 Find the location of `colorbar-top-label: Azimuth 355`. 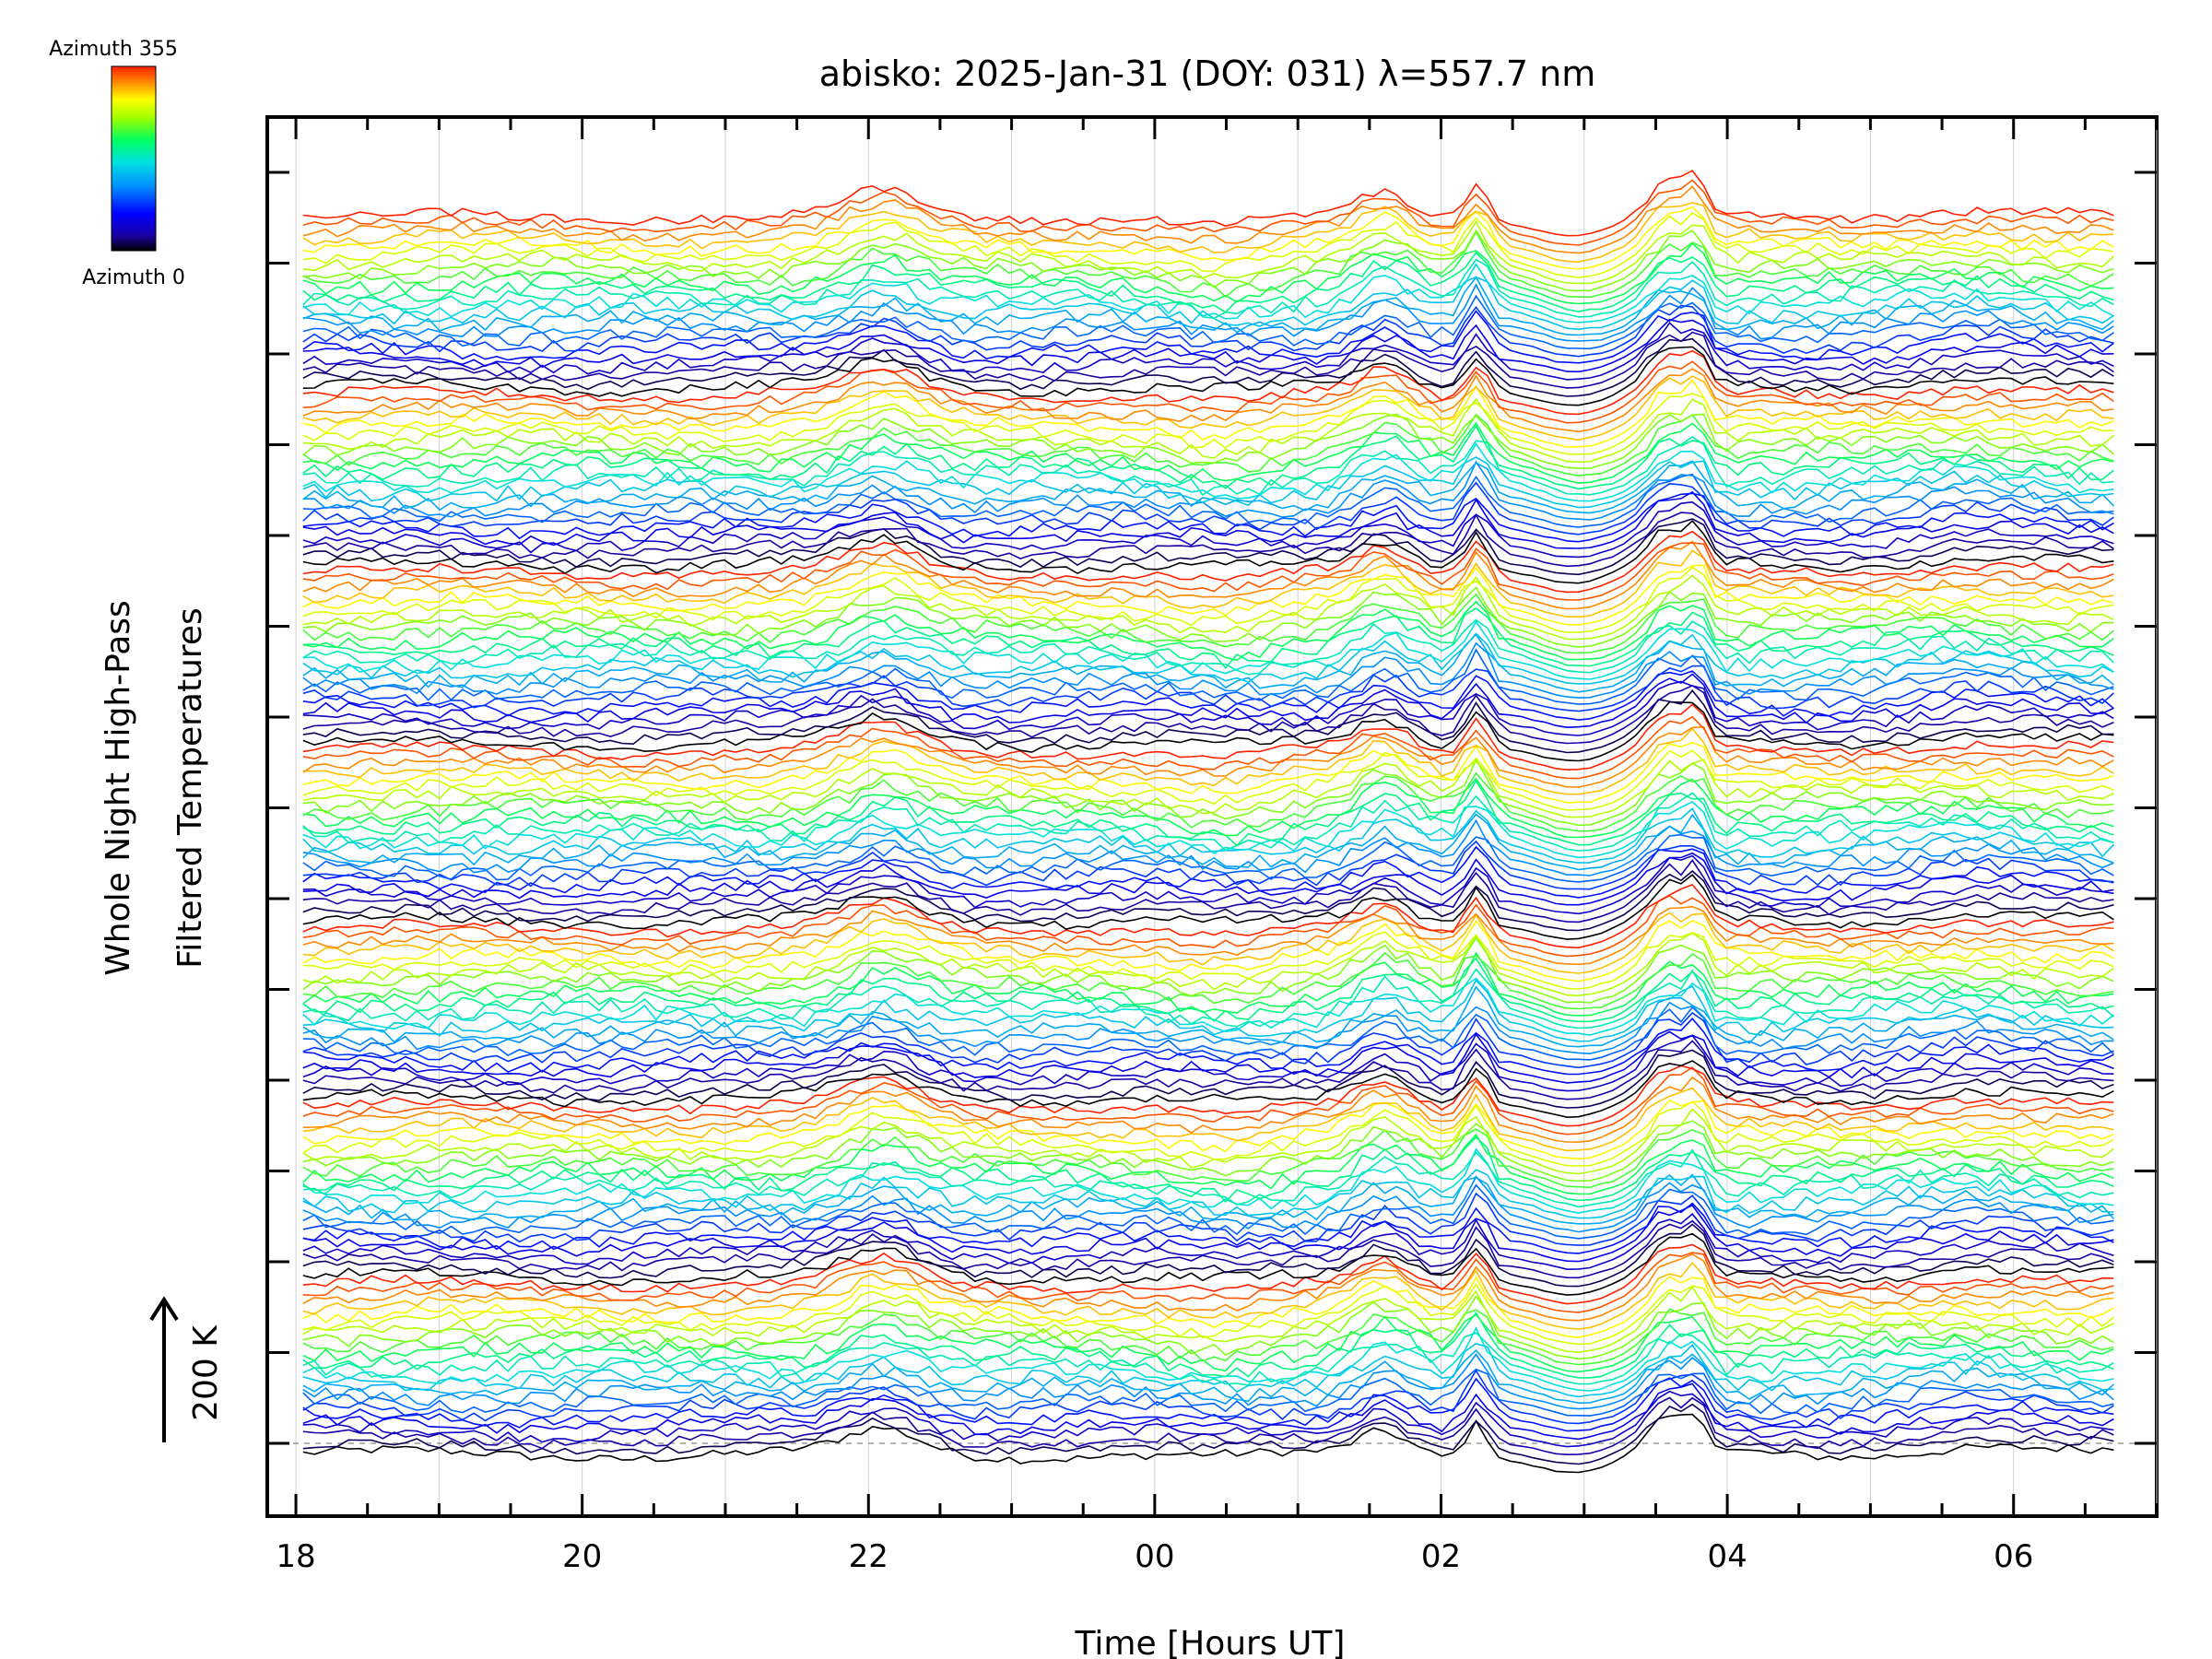

colorbar-top-label: Azimuth 355 is located at coordinates (113, 49).